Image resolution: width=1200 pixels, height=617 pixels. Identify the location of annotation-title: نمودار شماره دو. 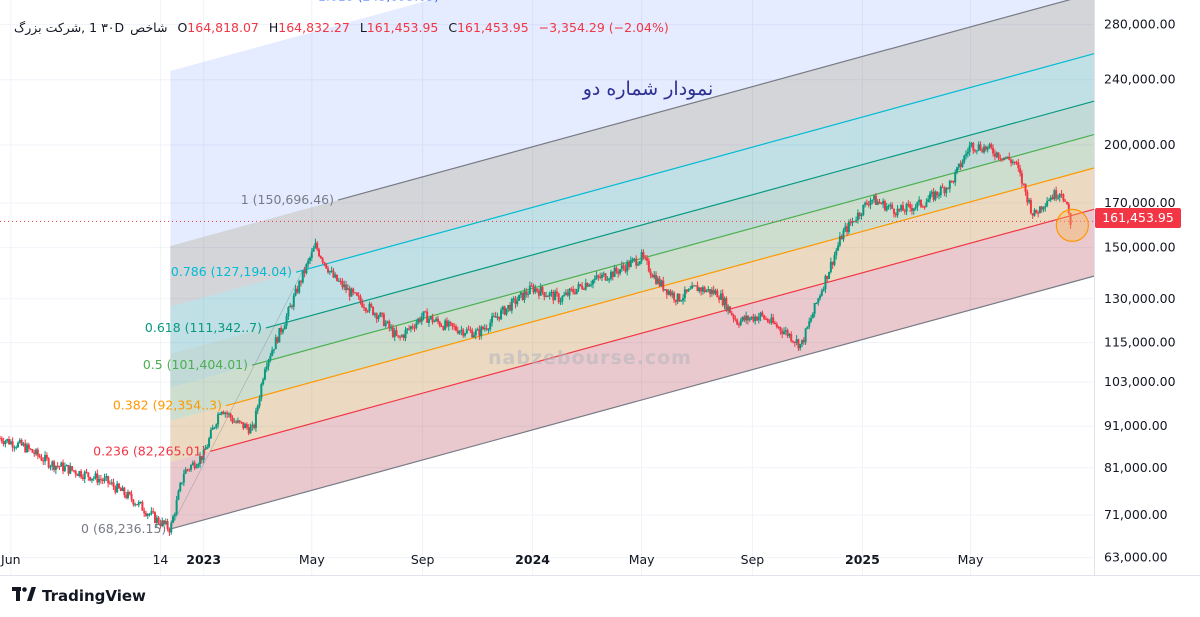
(648, 89).